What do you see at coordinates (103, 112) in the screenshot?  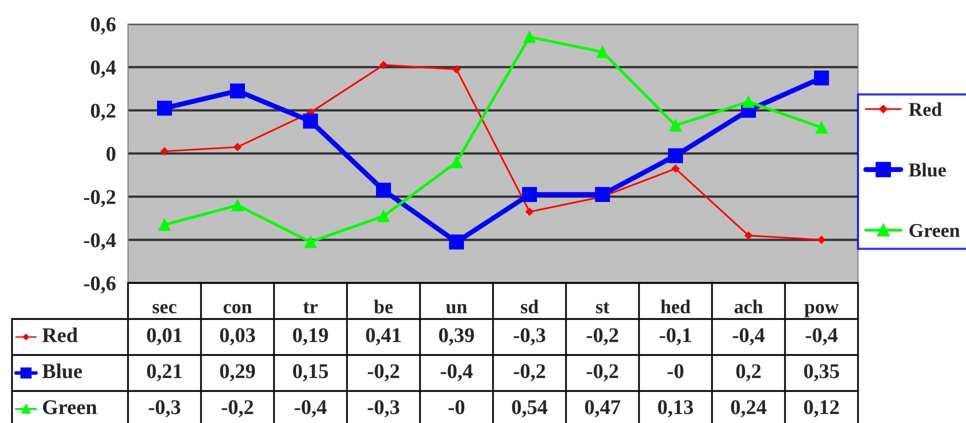 I see `y-tick-label: 0,2` at bounding box center [103, 112].